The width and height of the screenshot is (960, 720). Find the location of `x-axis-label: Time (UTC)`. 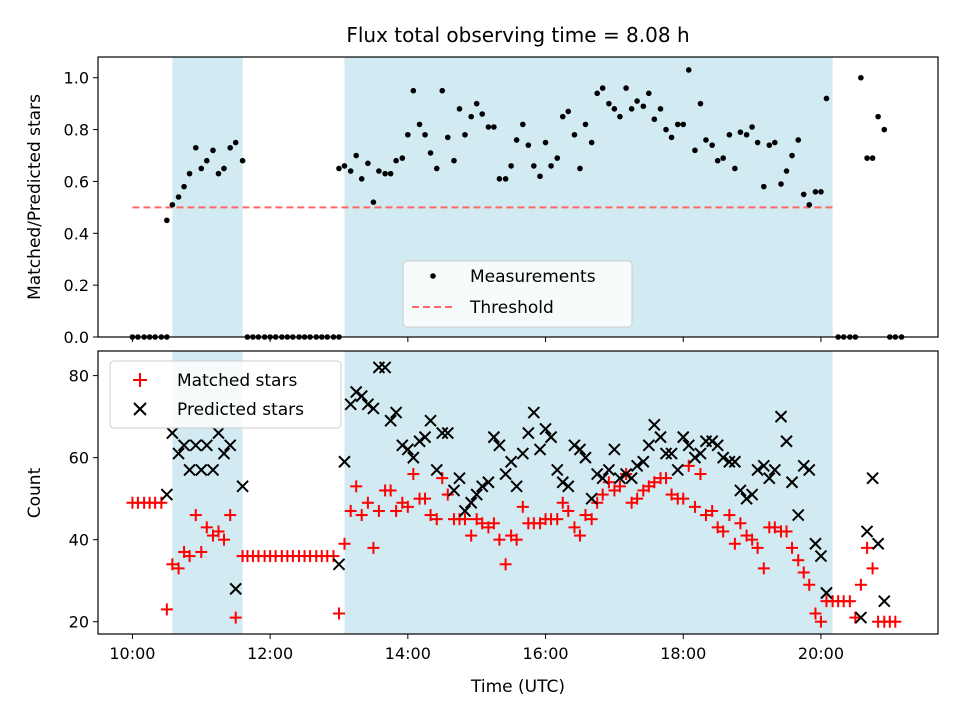

x-axis-label: Time (UTC) is located at coordinates (517, 687).